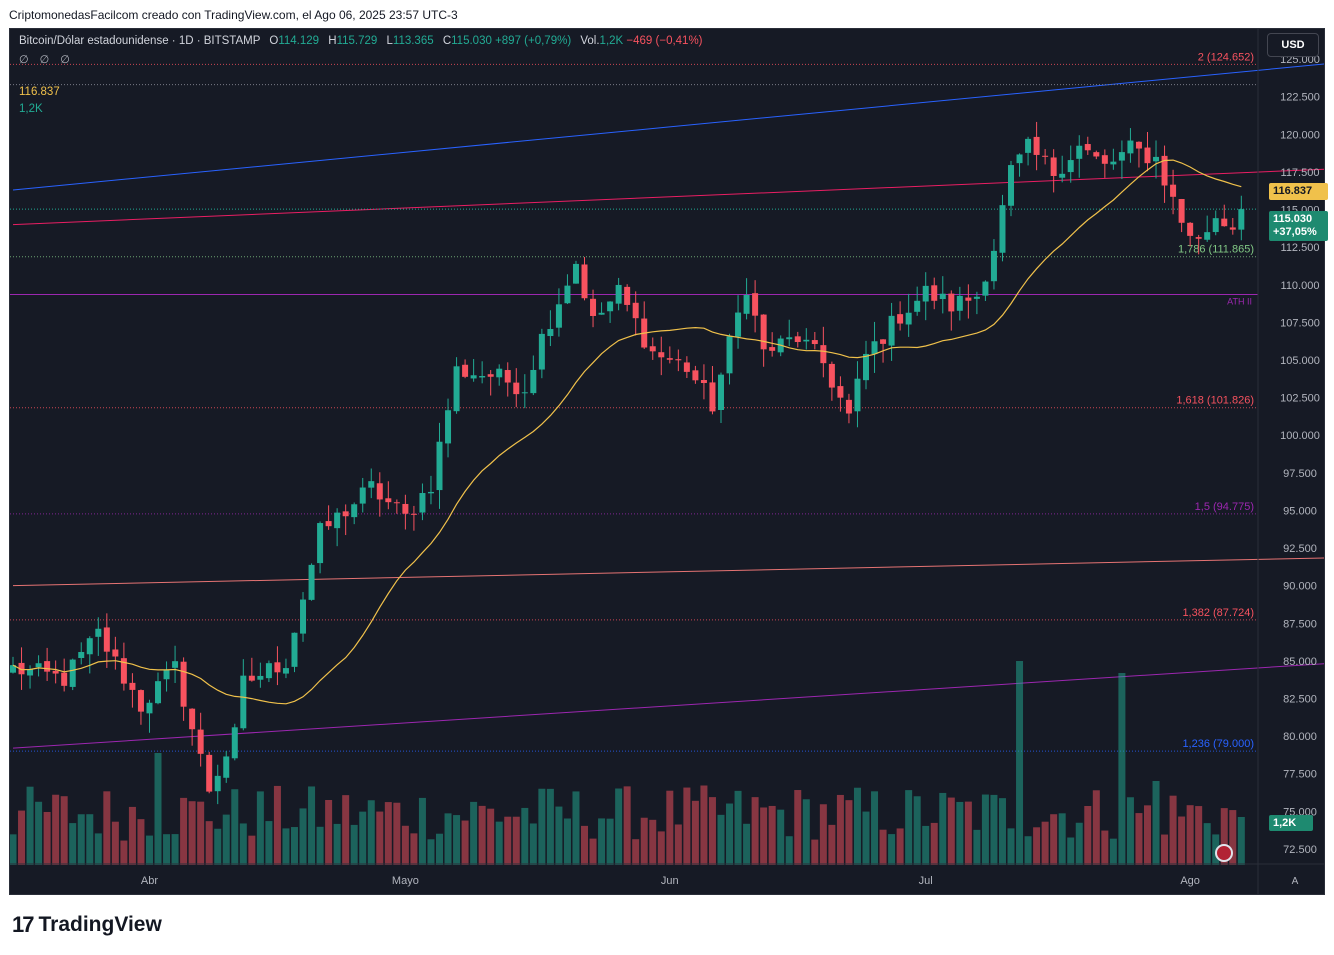  I want to click on last-price-change: +37,05%, so click(1295, 232).